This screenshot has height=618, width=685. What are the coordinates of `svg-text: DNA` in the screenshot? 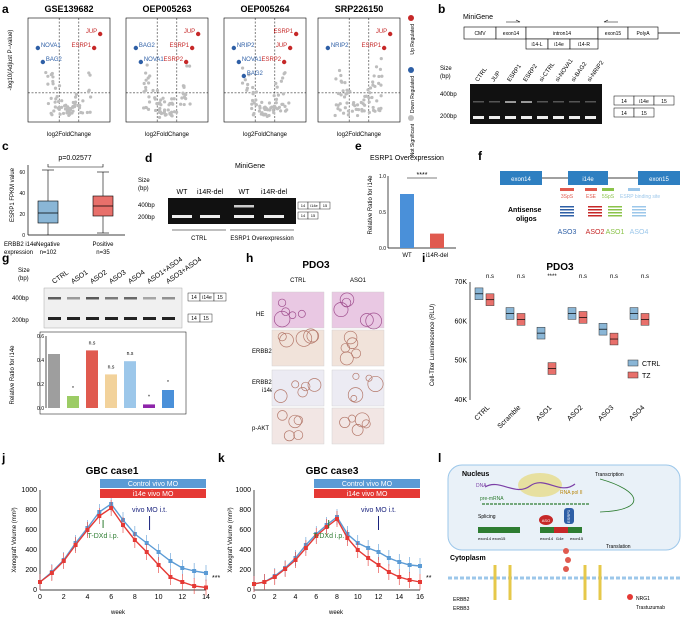 It's located at (481, 486).